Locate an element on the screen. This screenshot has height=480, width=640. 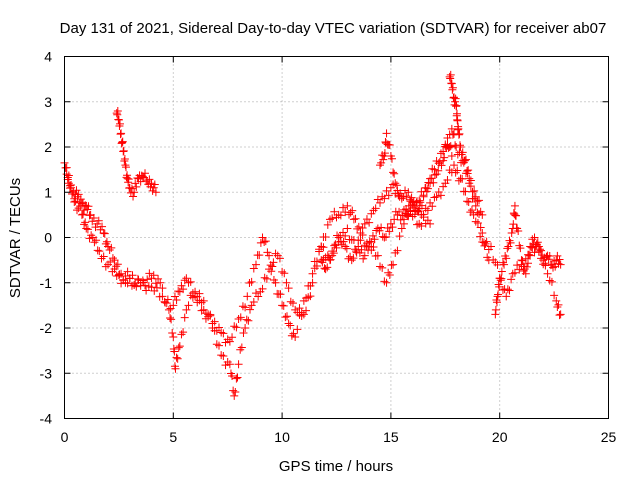
y-tick-label: 2 is located at coordinates (48, 147).